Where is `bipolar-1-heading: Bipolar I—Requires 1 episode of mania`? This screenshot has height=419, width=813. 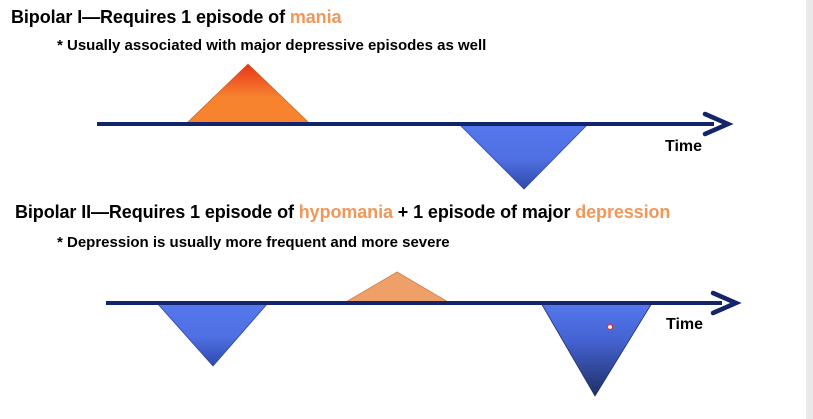
bipolar-1-heading: Bipolar I—Requires 1 episode of mania is located at coordinates (176, 17).